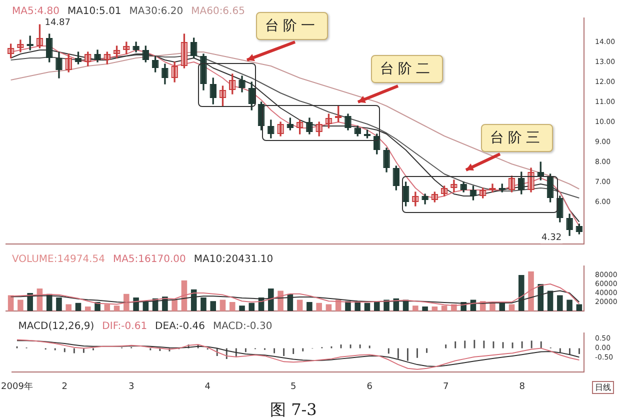 This screenshot has width=620, height=419. Describe the element at coordinates (293, 387) in the screenshot. I see `x-tick-label: 5` at that location.